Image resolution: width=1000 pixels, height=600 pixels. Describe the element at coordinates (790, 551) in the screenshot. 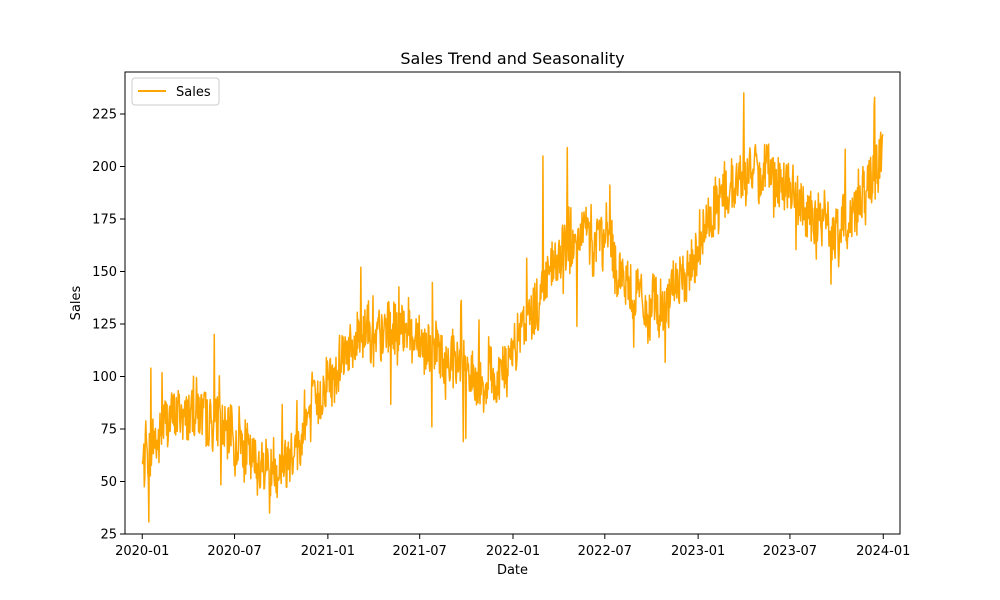

I see `x-tick-label: 2023-07` at that location.